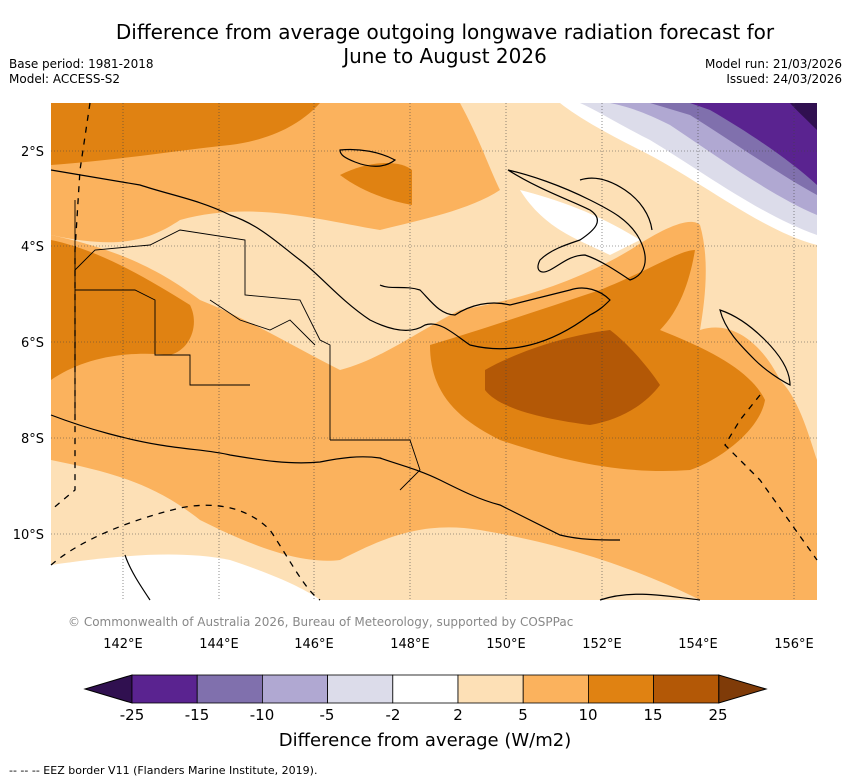 The width and height of the screenshot is (850, 781). What do you see at coordinates (32, 439) in the screenshot?
I see `lat-label: 8°S` at bounding box center [32, 439].